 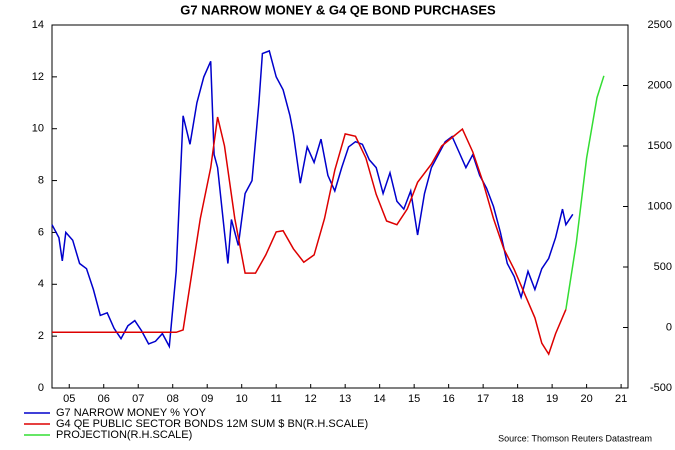 I want to click on x-tick-label: 15, so click(x=414, y=399).